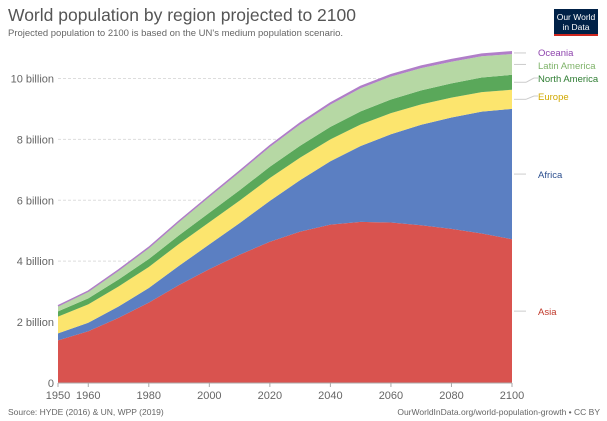  Describe the element at coordinates (567, 66) in the screenshot. I see `legend-label-latin-america: Latin America` at that location.